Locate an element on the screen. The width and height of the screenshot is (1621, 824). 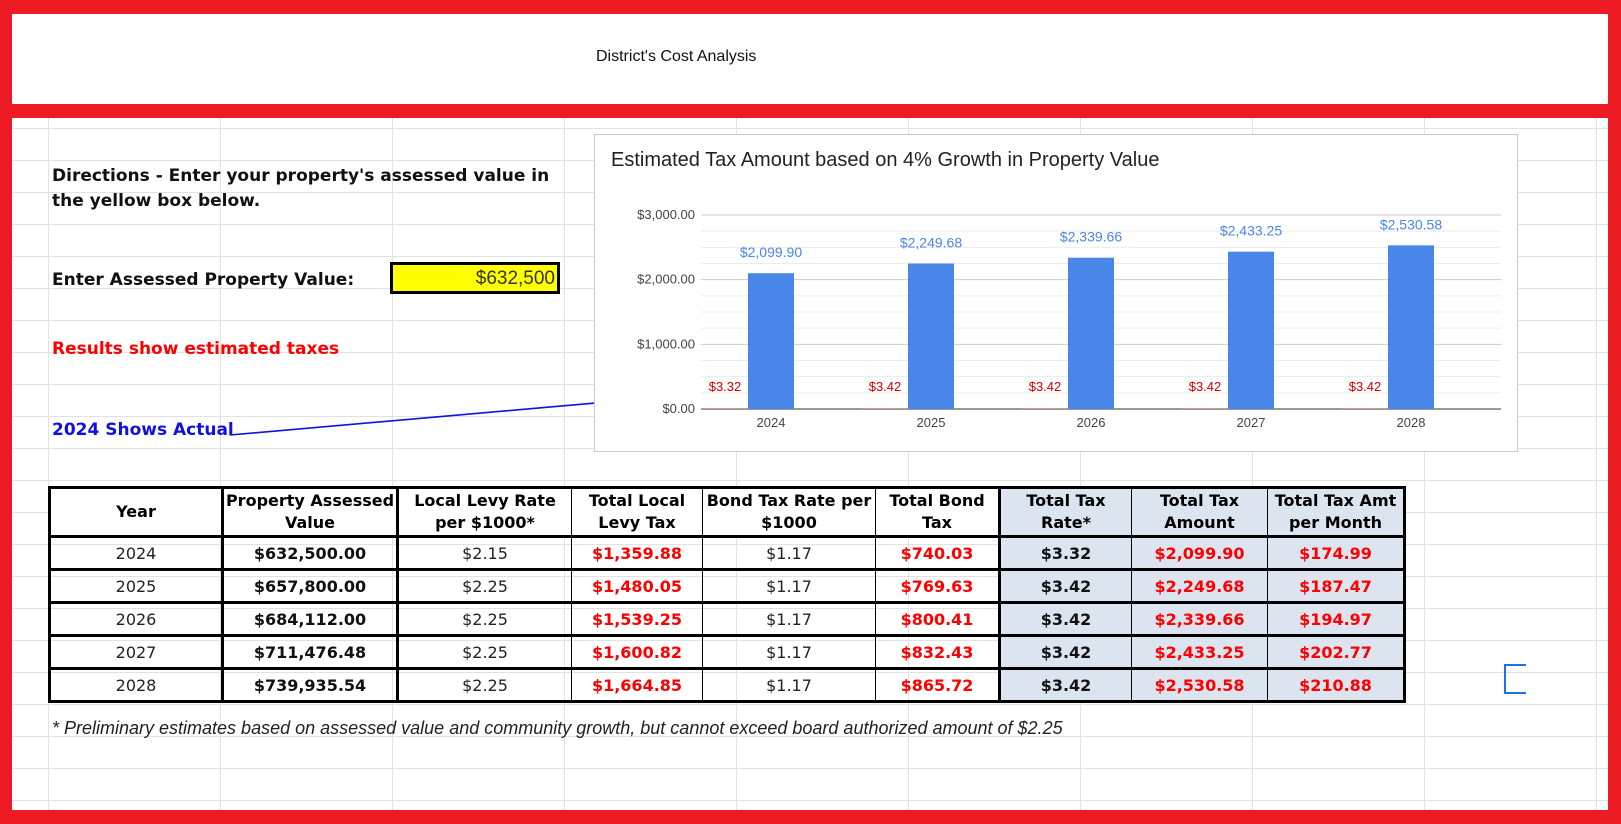
table-cell: $832.43 is located at coordinates (937, 652).